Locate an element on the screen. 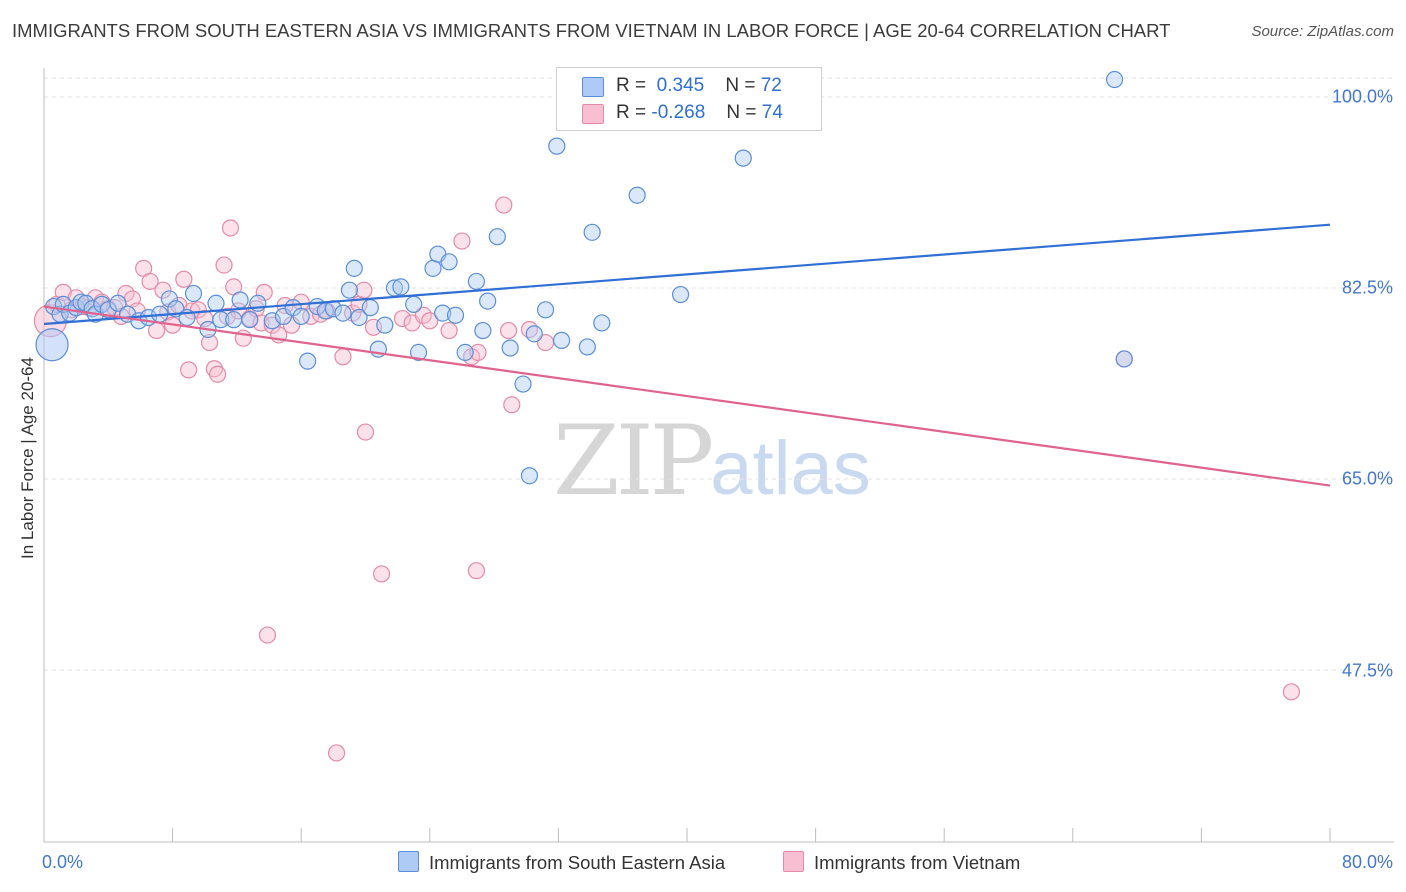 This screenshot has height=892, width=1406. y-tick-label: 65.0% is located at coordinates (1367, 478).